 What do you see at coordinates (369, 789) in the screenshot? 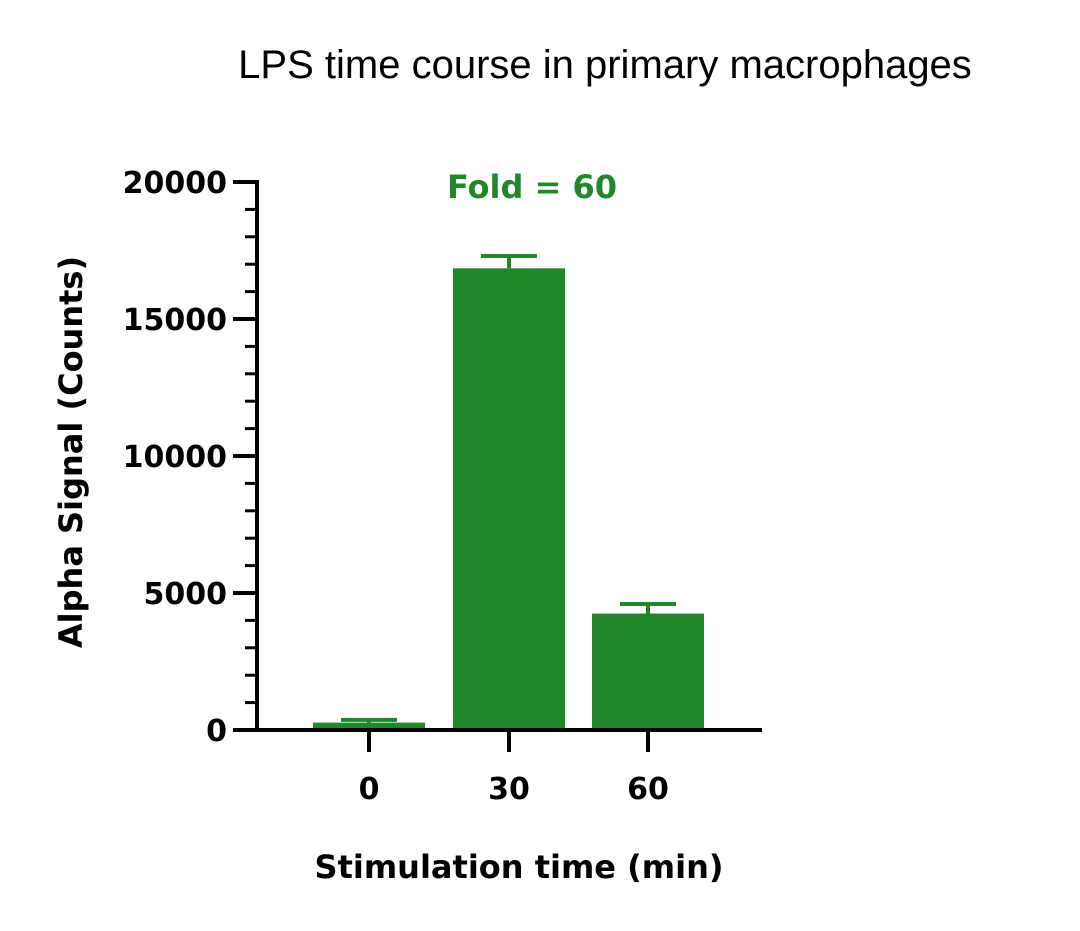
I see `x-tick-label: 0` at bounding box center [369, 789].